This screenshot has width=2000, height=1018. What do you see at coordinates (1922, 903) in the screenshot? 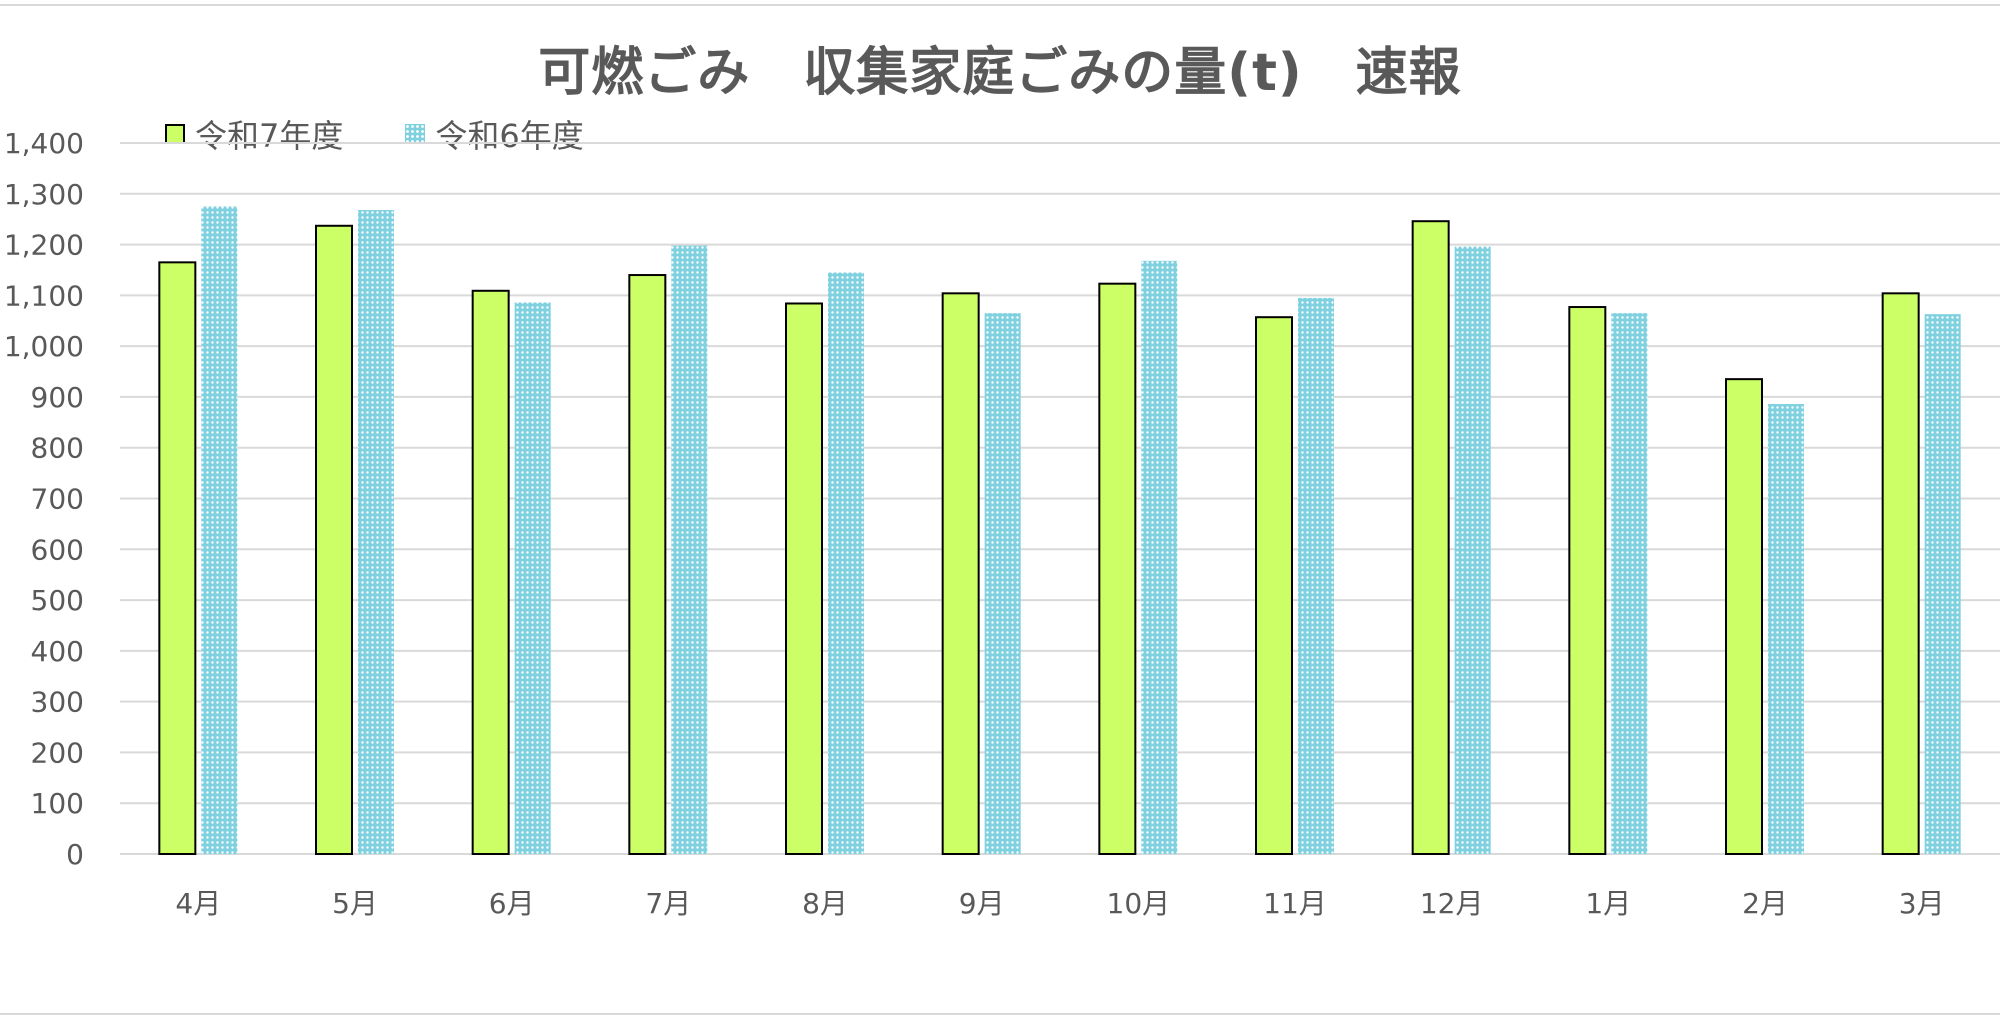
I see `x-tick-label: 3月` at bounding box center [1922, 903].